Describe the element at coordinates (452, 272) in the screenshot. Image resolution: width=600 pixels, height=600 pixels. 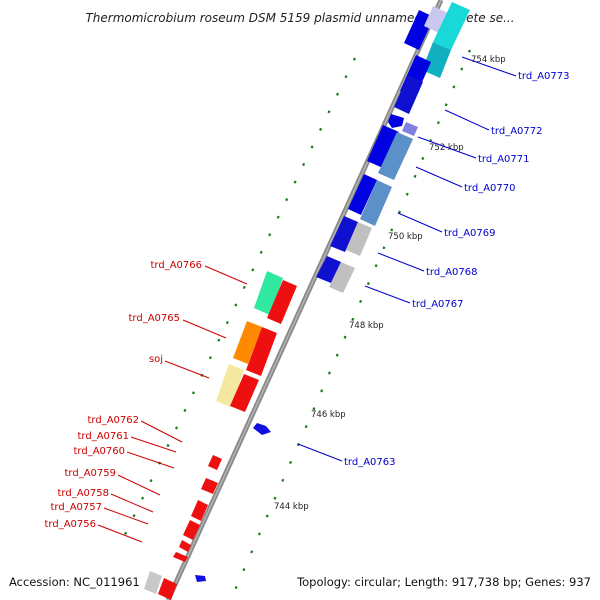
I see `gene-label-trd_A0768: trd_A0768` at that location.